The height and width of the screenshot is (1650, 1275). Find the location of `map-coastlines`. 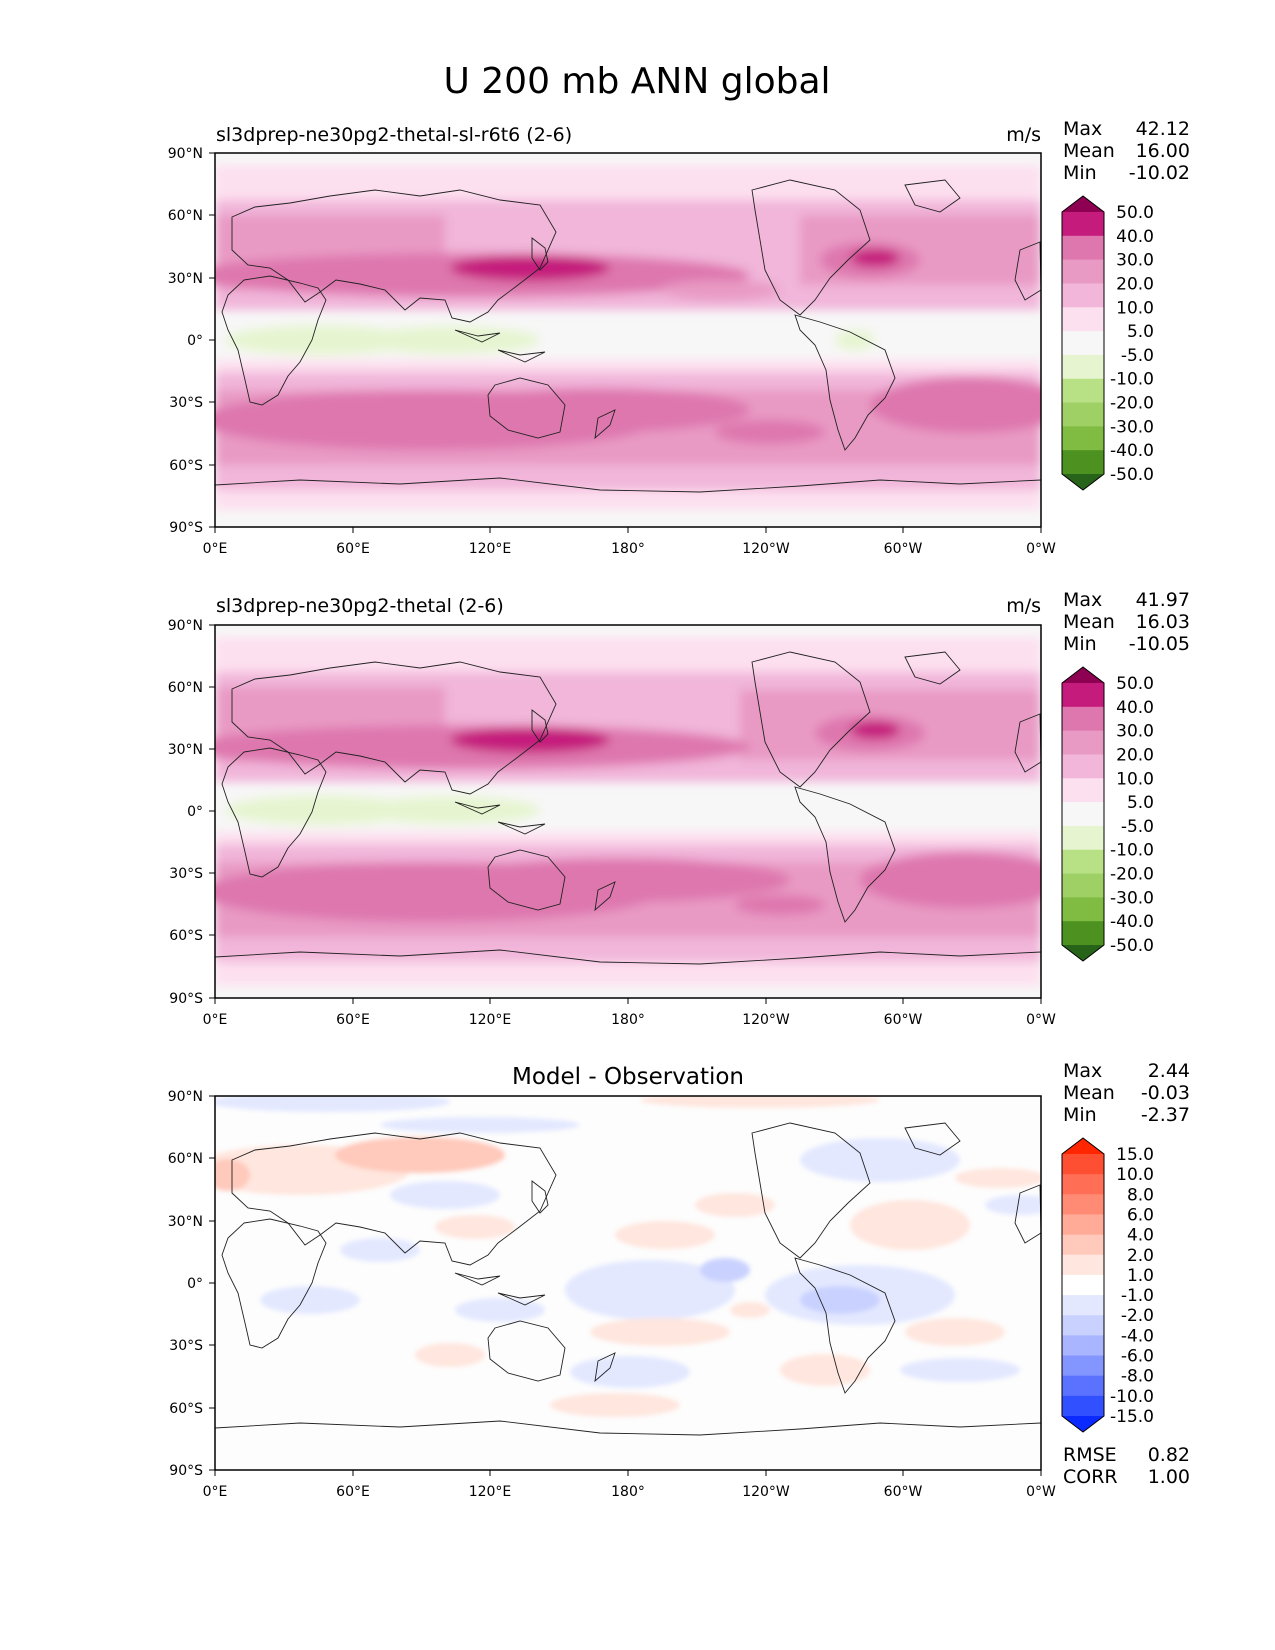

map-coastlines is located at coordinates (628, 1279).